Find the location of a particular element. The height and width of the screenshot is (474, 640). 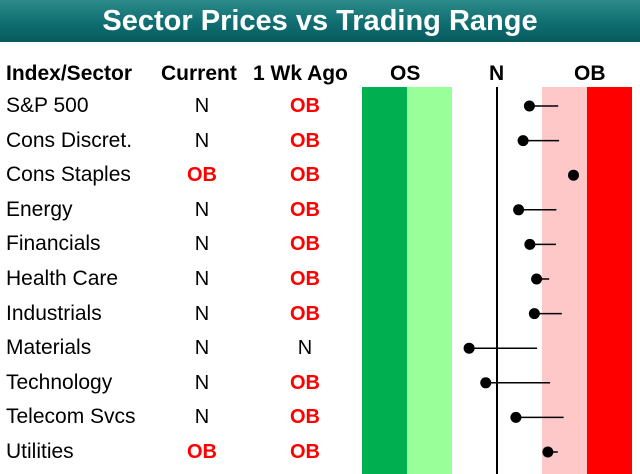

chart-title: Sector Prices vs Trading Range is located at coordinates (320, 21).